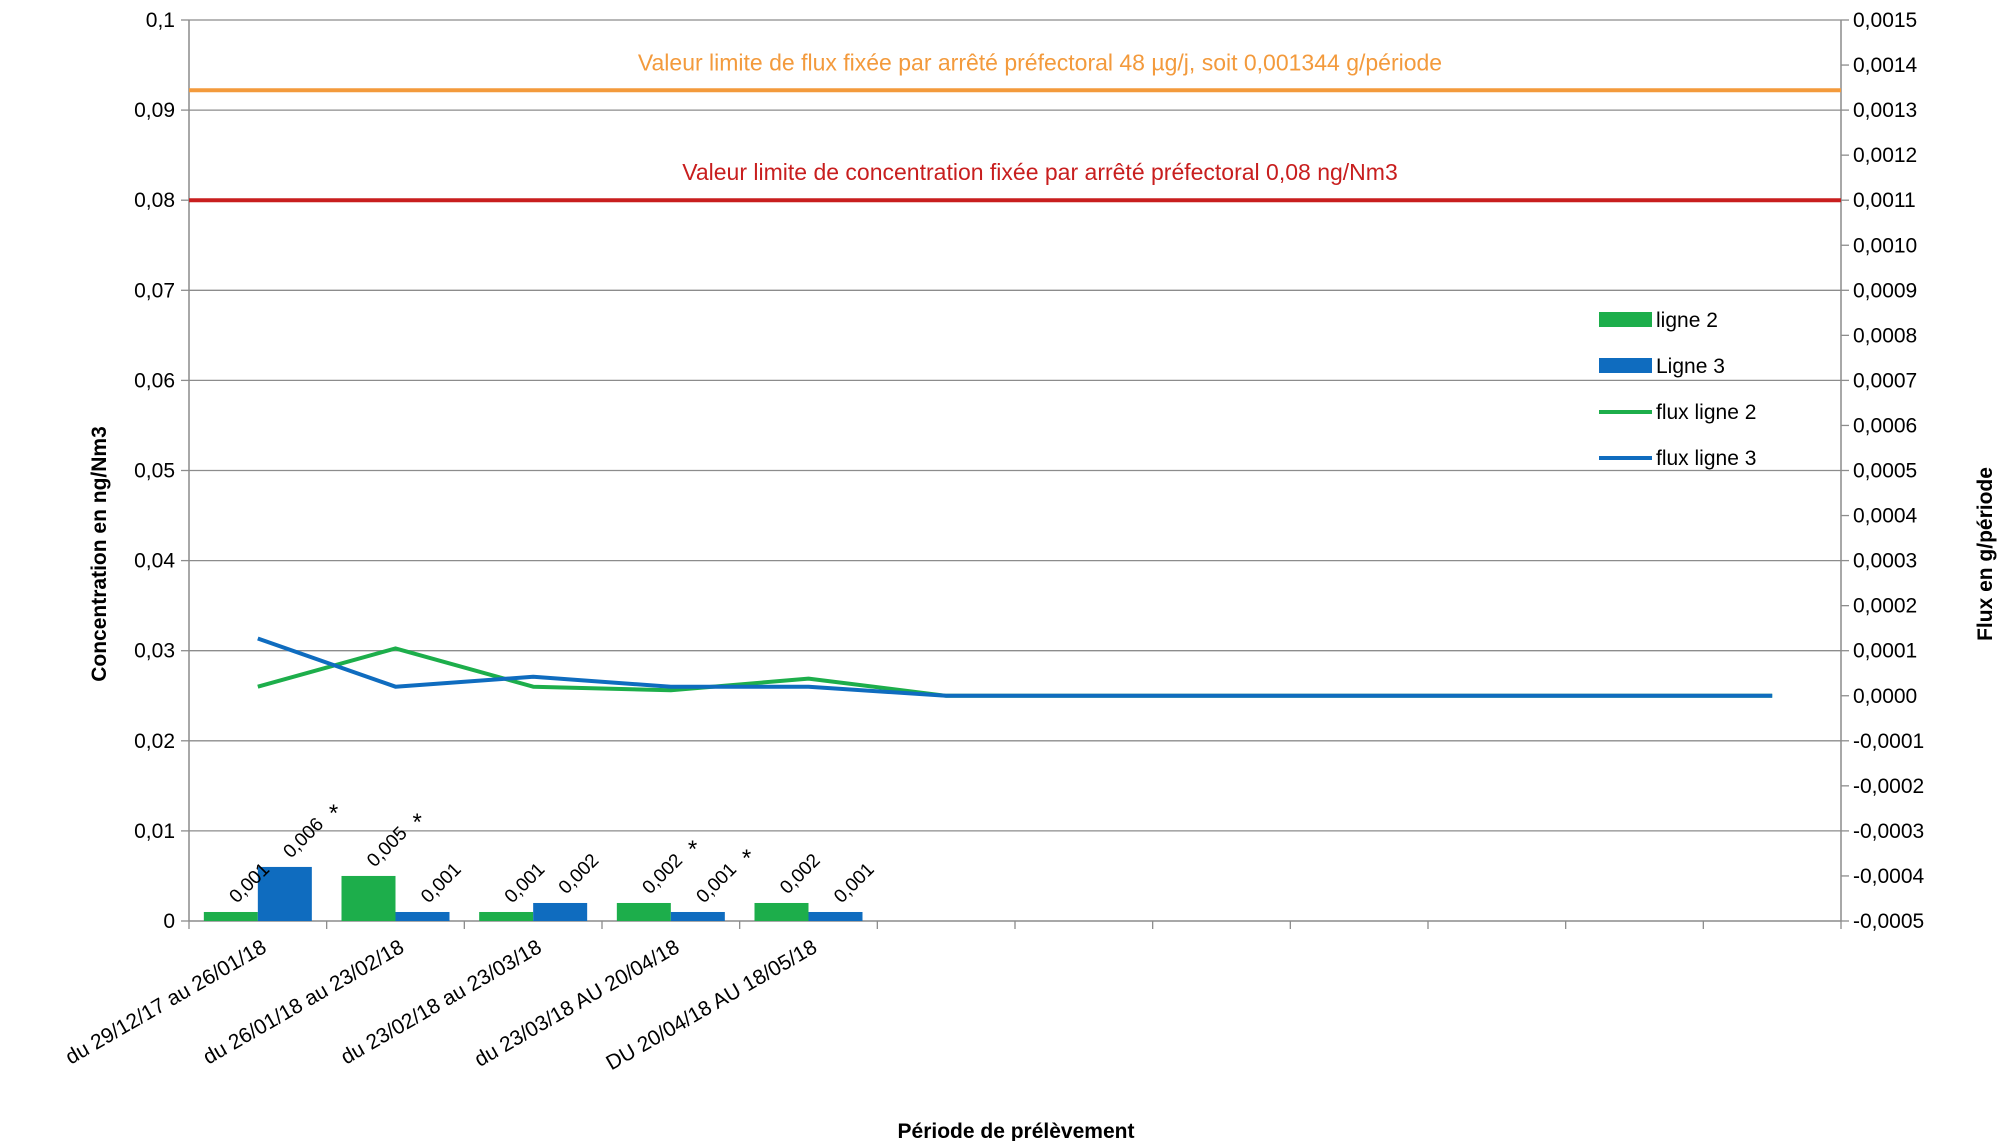 The image size is (2005, 1141). I want to click on right-tick-label: 0,0015, so click(1885, 20).